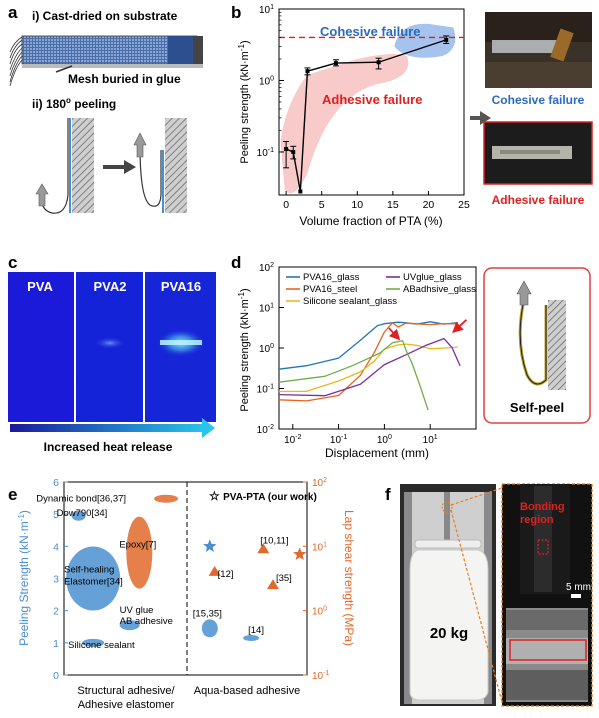 The width and height of the screenshot is (599, 718). Describe the element at coordinates (244, 101) in the screenshot. I see `chart-b-ylabel: Peeling strength (kN·m-1)` at that location.